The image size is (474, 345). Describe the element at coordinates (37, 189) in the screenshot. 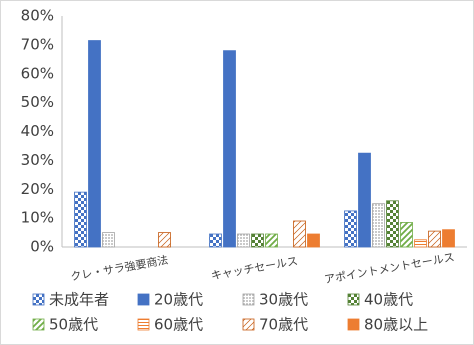

I see `y-tick-label: 20%` at that location.